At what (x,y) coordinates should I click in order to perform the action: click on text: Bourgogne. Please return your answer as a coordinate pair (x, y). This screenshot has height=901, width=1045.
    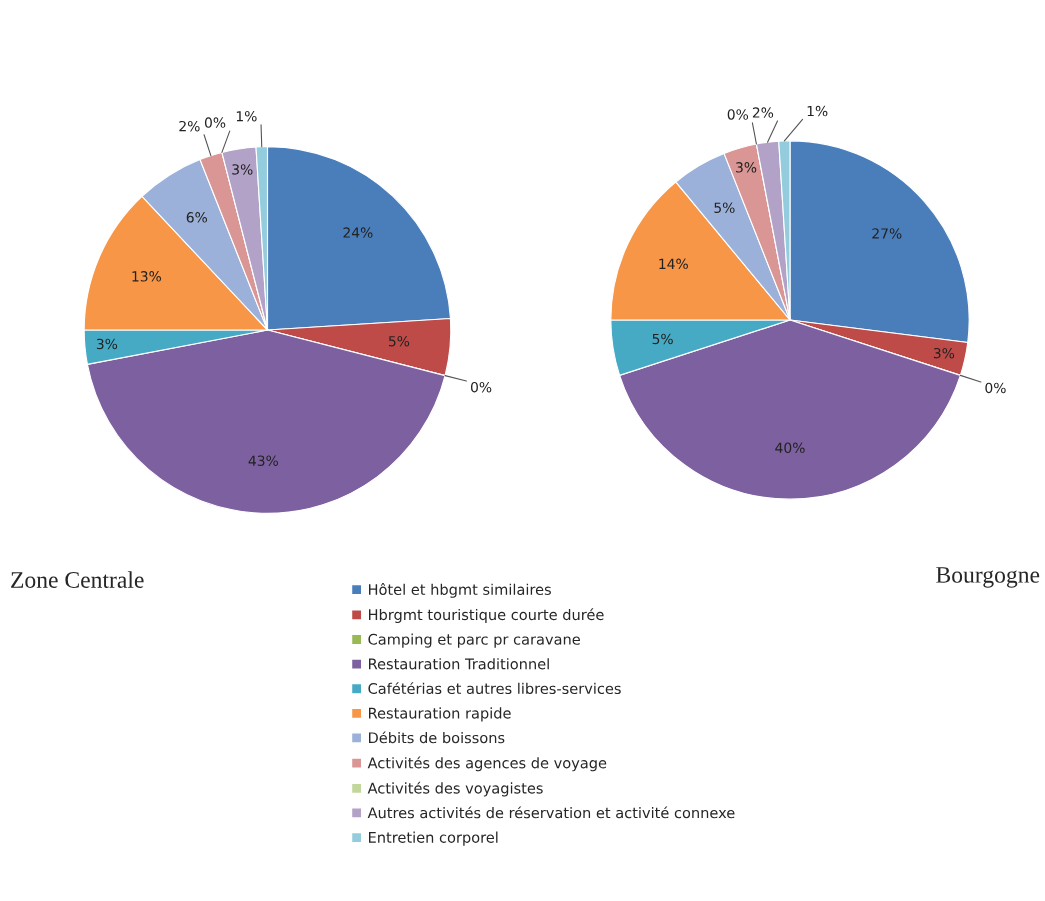
    Looking at the image, I should click on (988, 577).